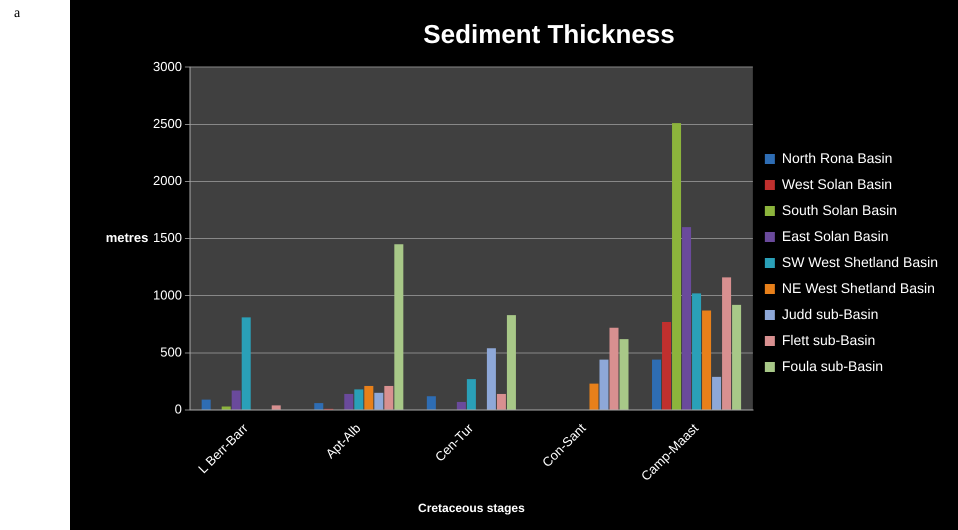 Image resolution: width=958 pixels, height=530 pixels. I want to click on legend-label: East Solan Basin, so click(835, 236).